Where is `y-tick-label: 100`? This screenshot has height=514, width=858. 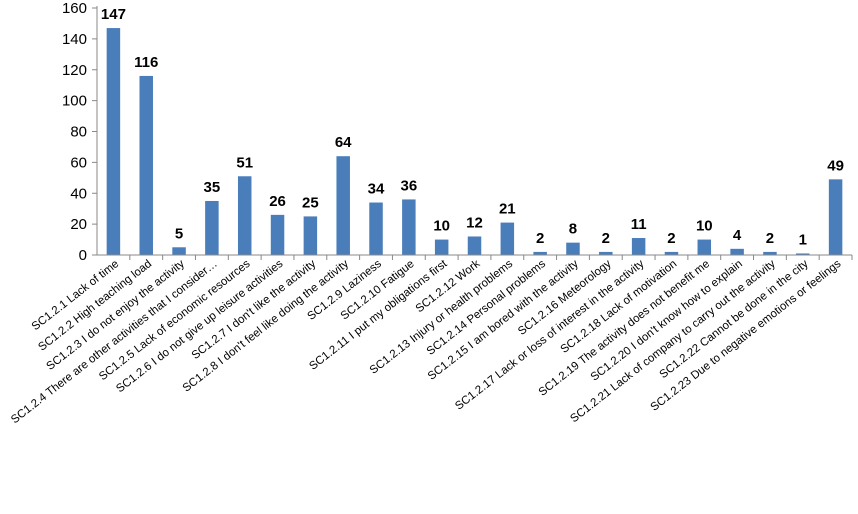 y-tick-label: 100 is located at coordinates (74, 101).